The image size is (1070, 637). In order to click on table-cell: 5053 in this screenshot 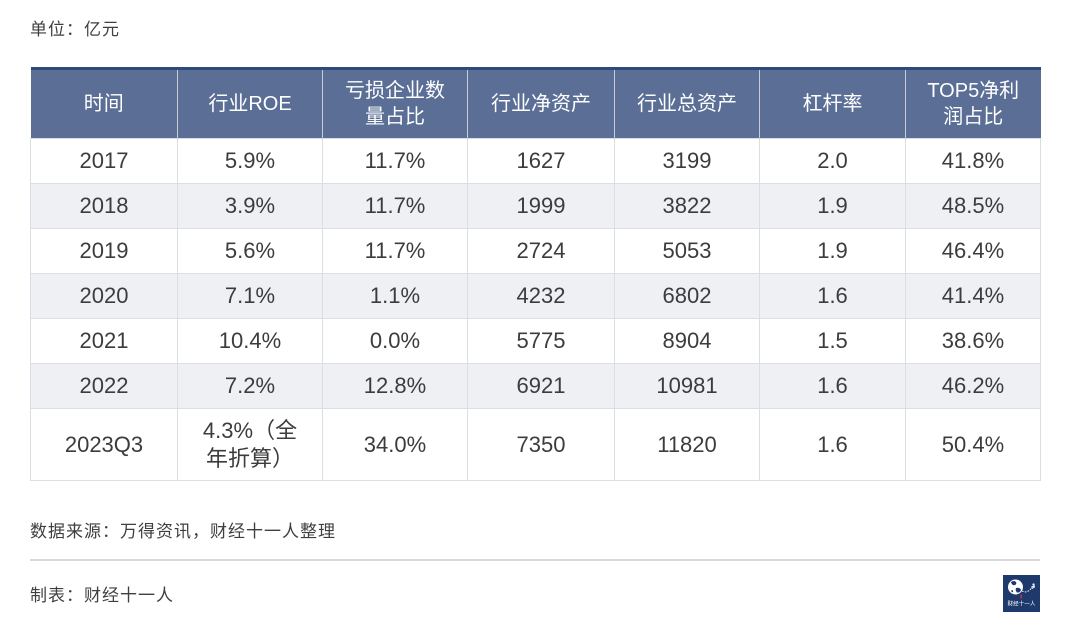, I will do `click(687, 251)`.